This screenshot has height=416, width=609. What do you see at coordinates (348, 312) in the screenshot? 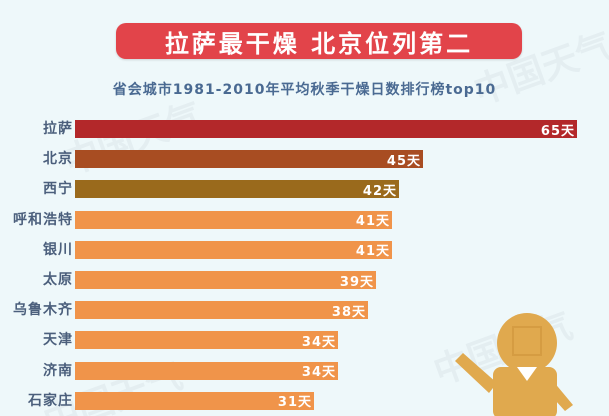
I see `bar-value-label: 38天` at bounding box center [348, 312].